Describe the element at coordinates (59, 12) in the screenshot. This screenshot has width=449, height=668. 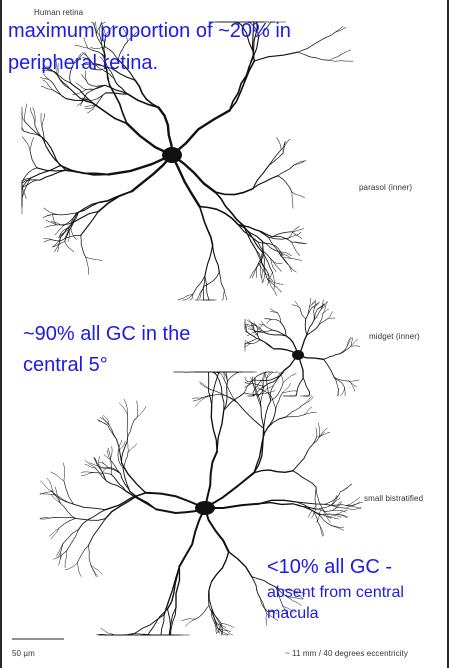
I see `figure-title: Human retina` at that location.